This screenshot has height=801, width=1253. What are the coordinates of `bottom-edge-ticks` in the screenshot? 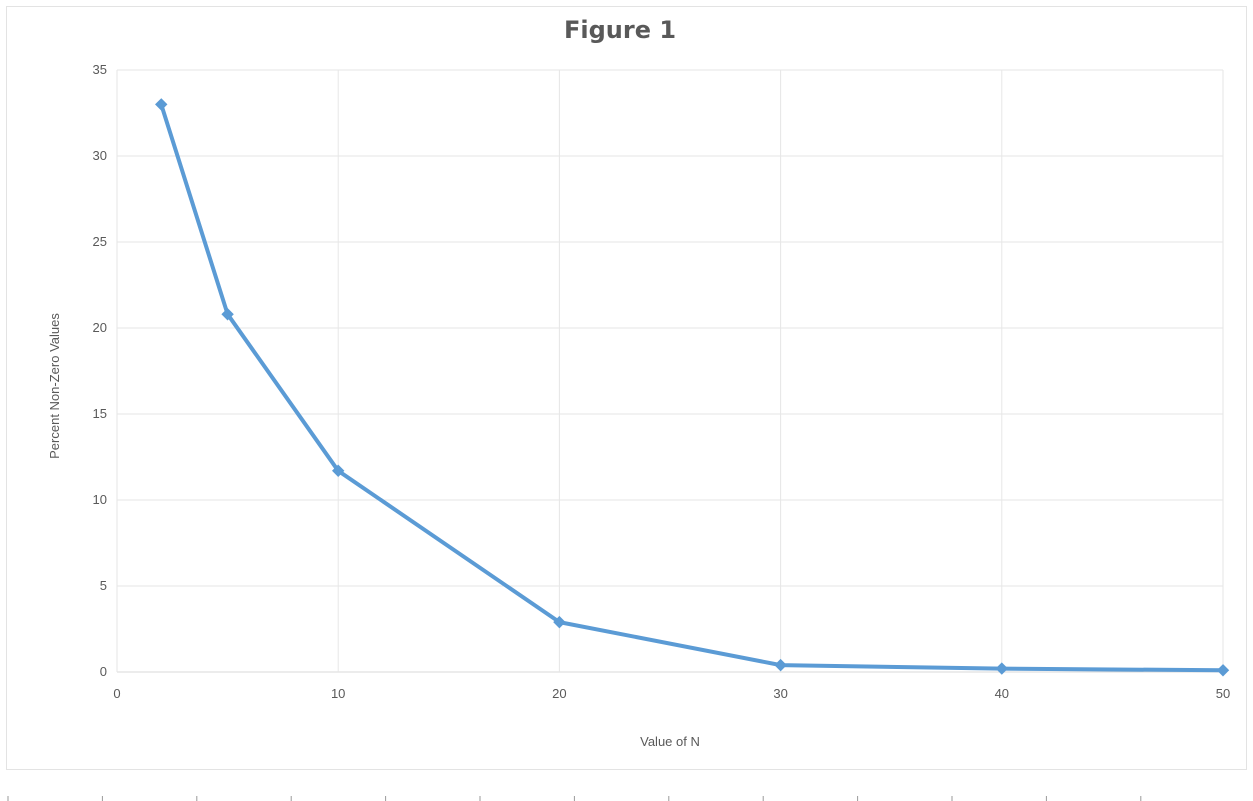 It's located at (574, 798).